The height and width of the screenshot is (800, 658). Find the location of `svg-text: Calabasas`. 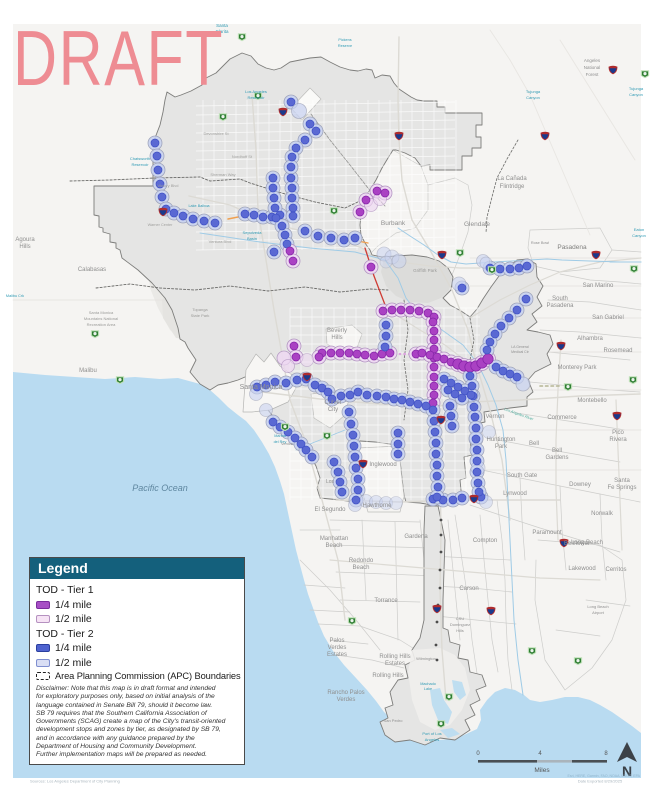

svg-text: Calabasas is located at coordinates (92, 270).